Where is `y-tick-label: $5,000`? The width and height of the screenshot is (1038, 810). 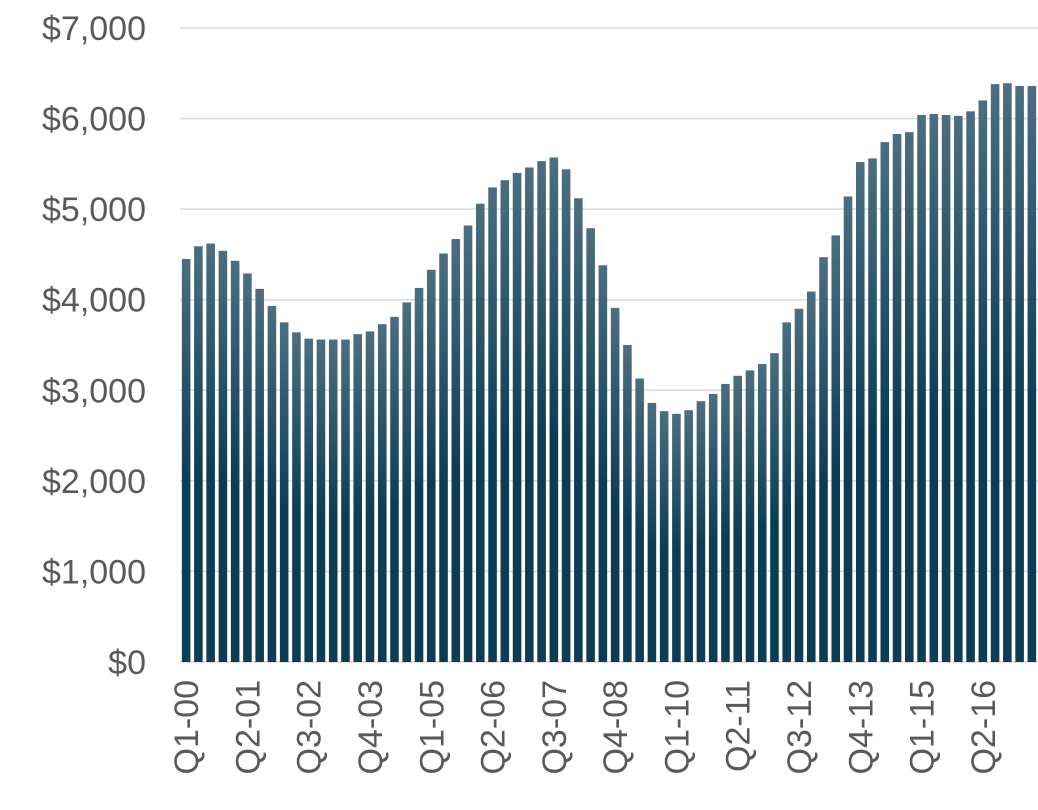 y-tick-label: $5,000 is located at coordinates (94, 210).